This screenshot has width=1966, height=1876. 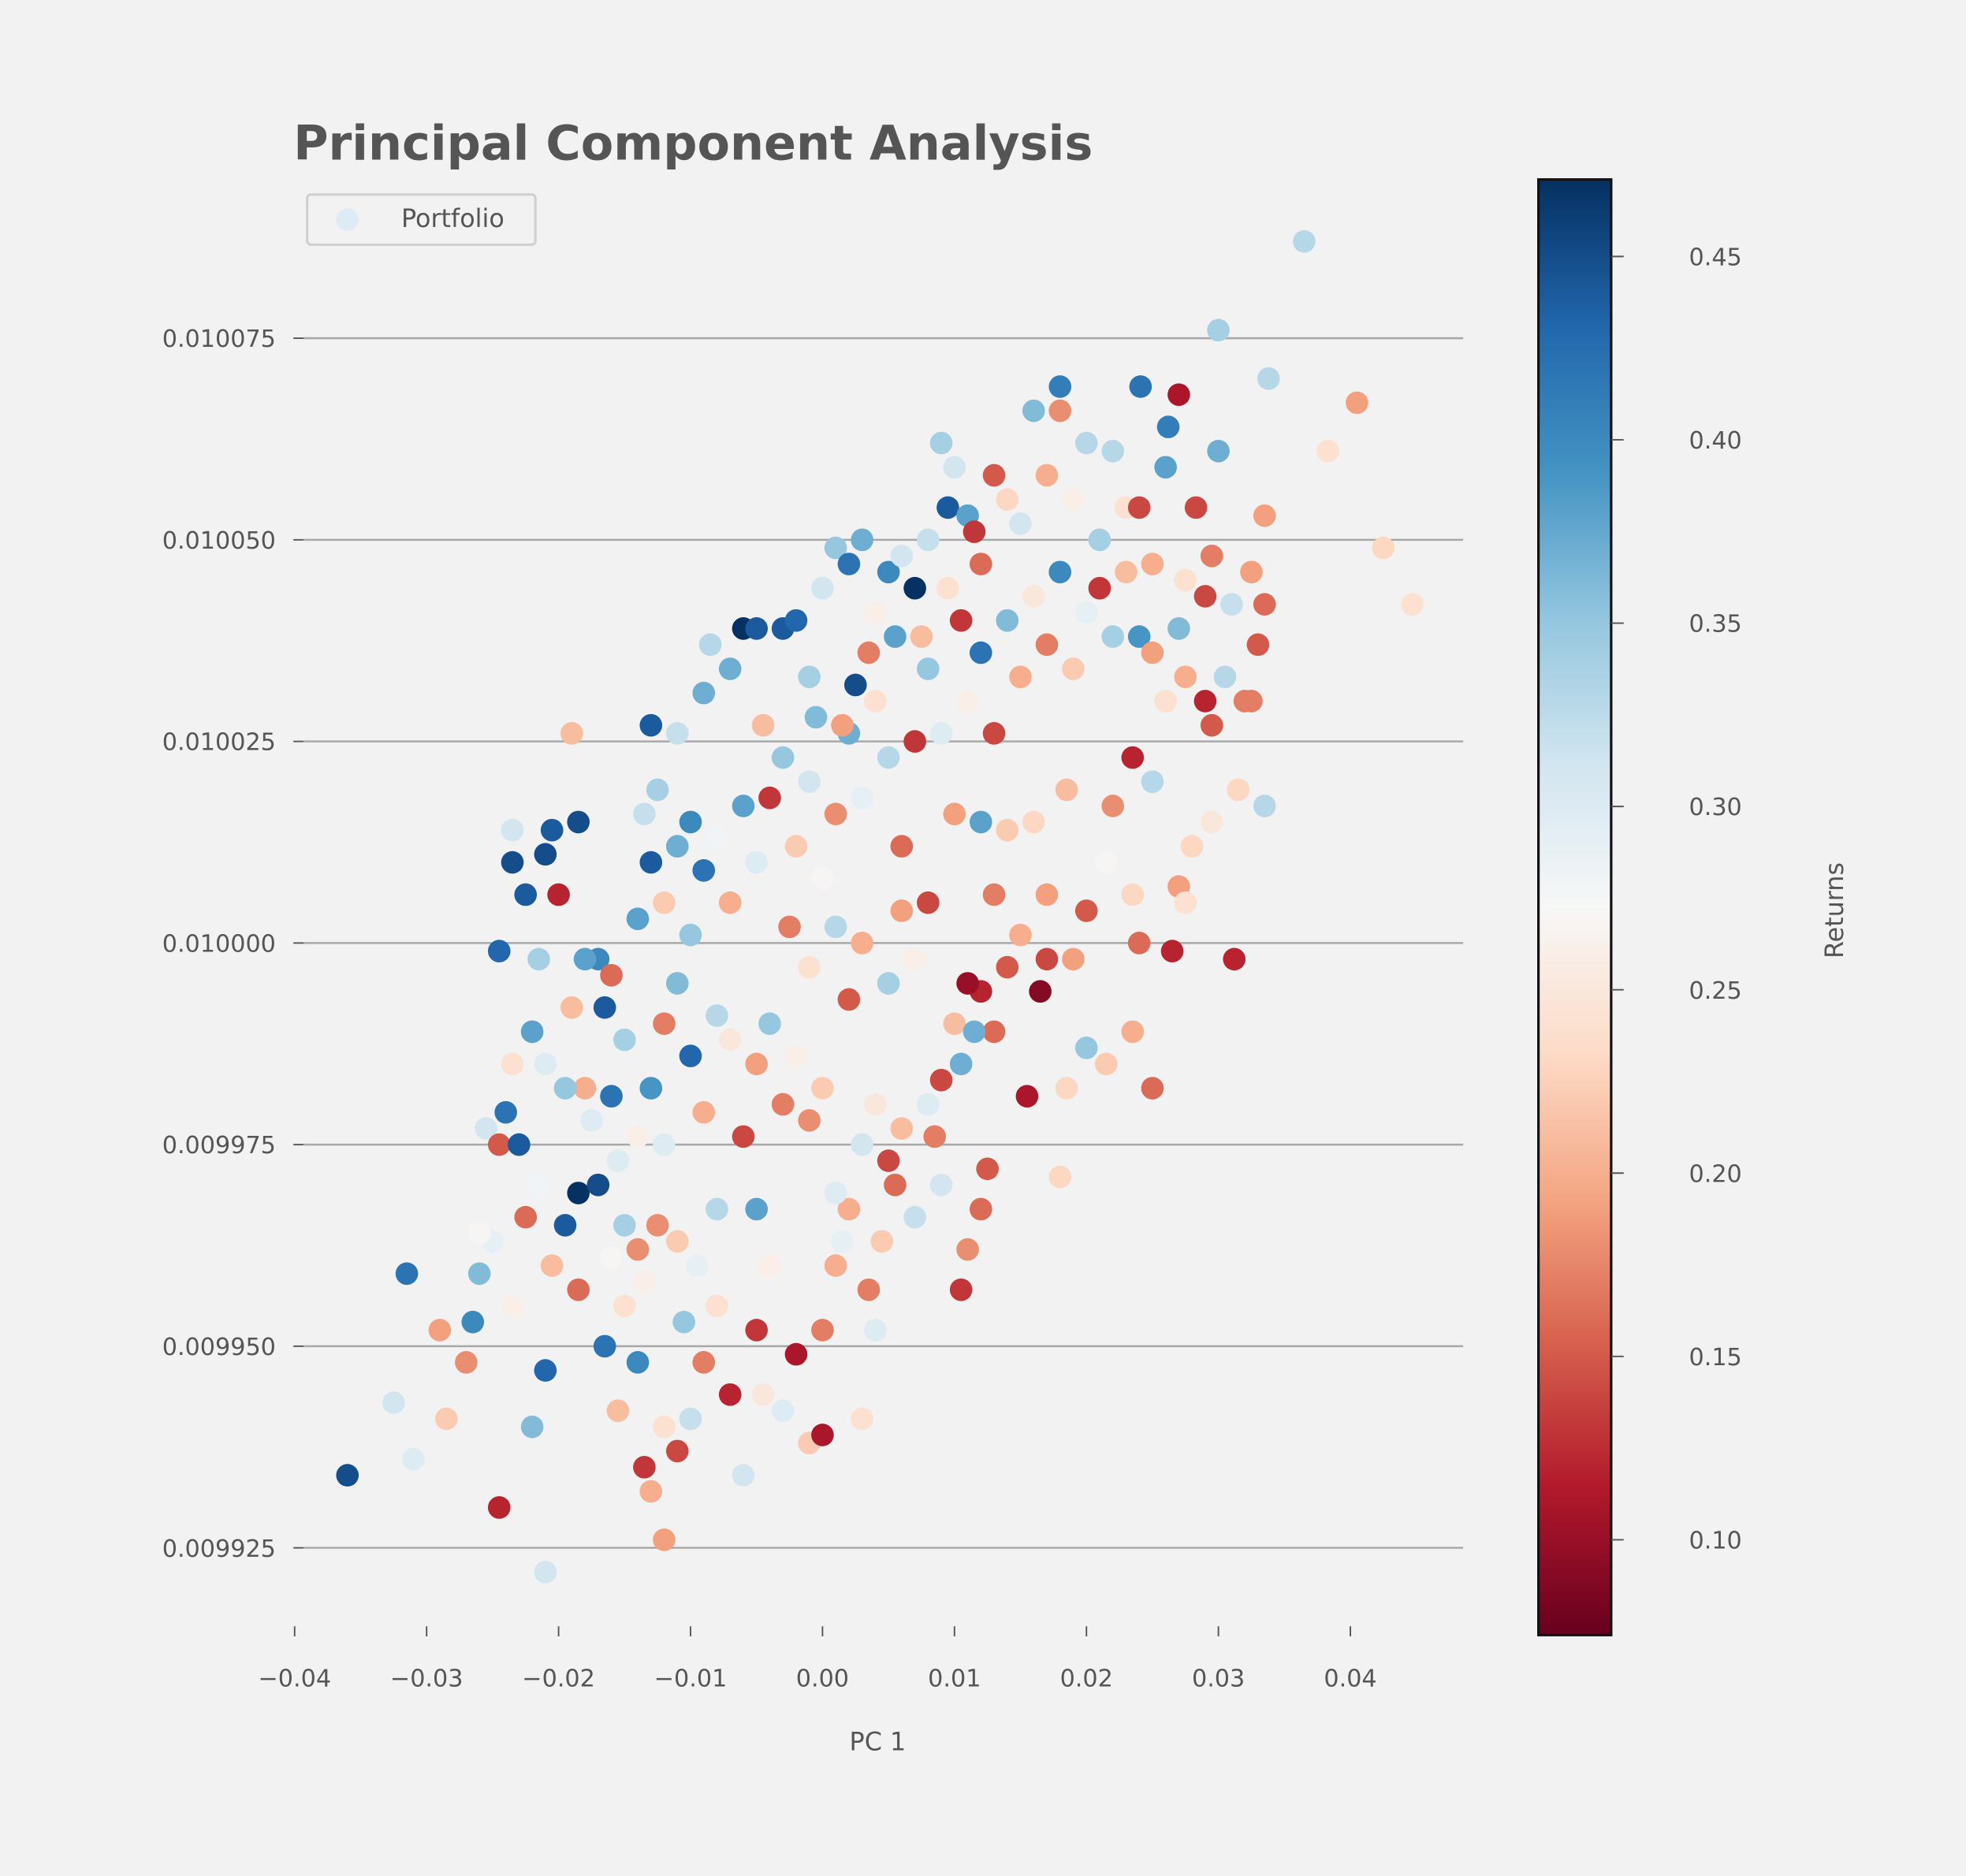 I want to click on chart-title: Principal Component Analysis, so click(x=693, y=144).